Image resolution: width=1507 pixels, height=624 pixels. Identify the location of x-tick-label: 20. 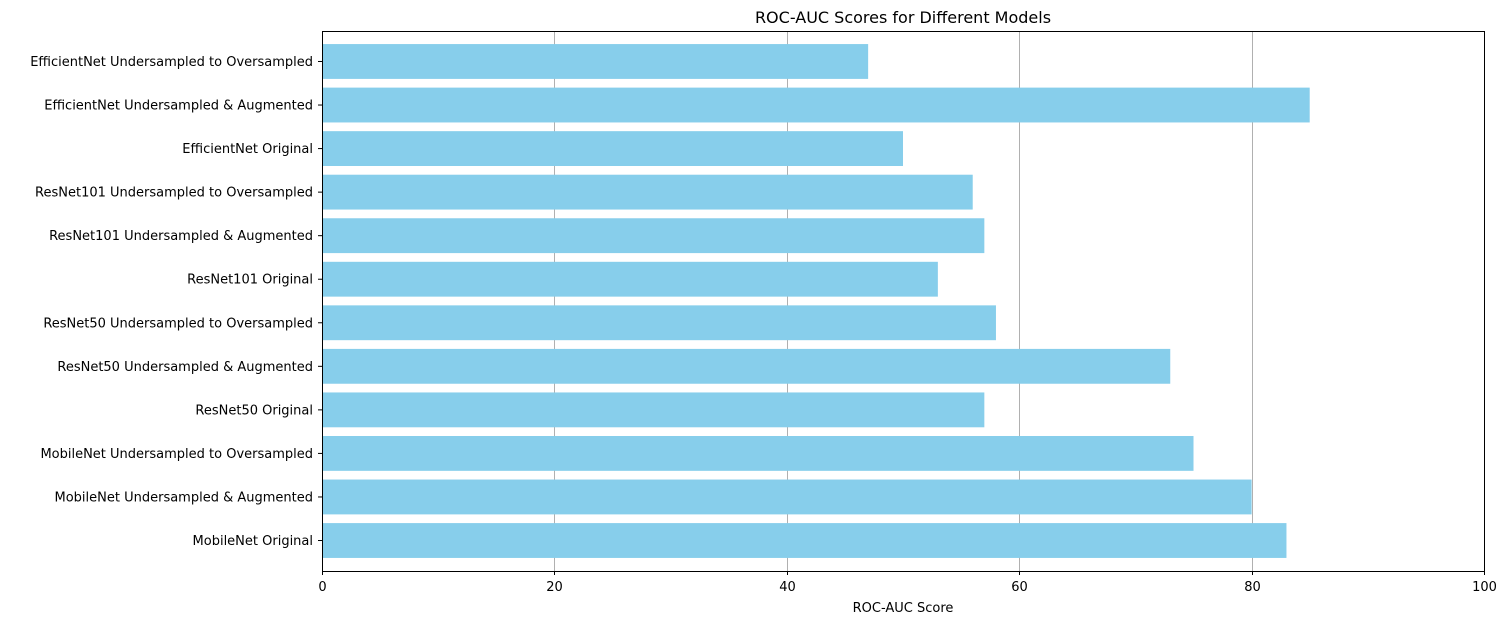
(554, 587).